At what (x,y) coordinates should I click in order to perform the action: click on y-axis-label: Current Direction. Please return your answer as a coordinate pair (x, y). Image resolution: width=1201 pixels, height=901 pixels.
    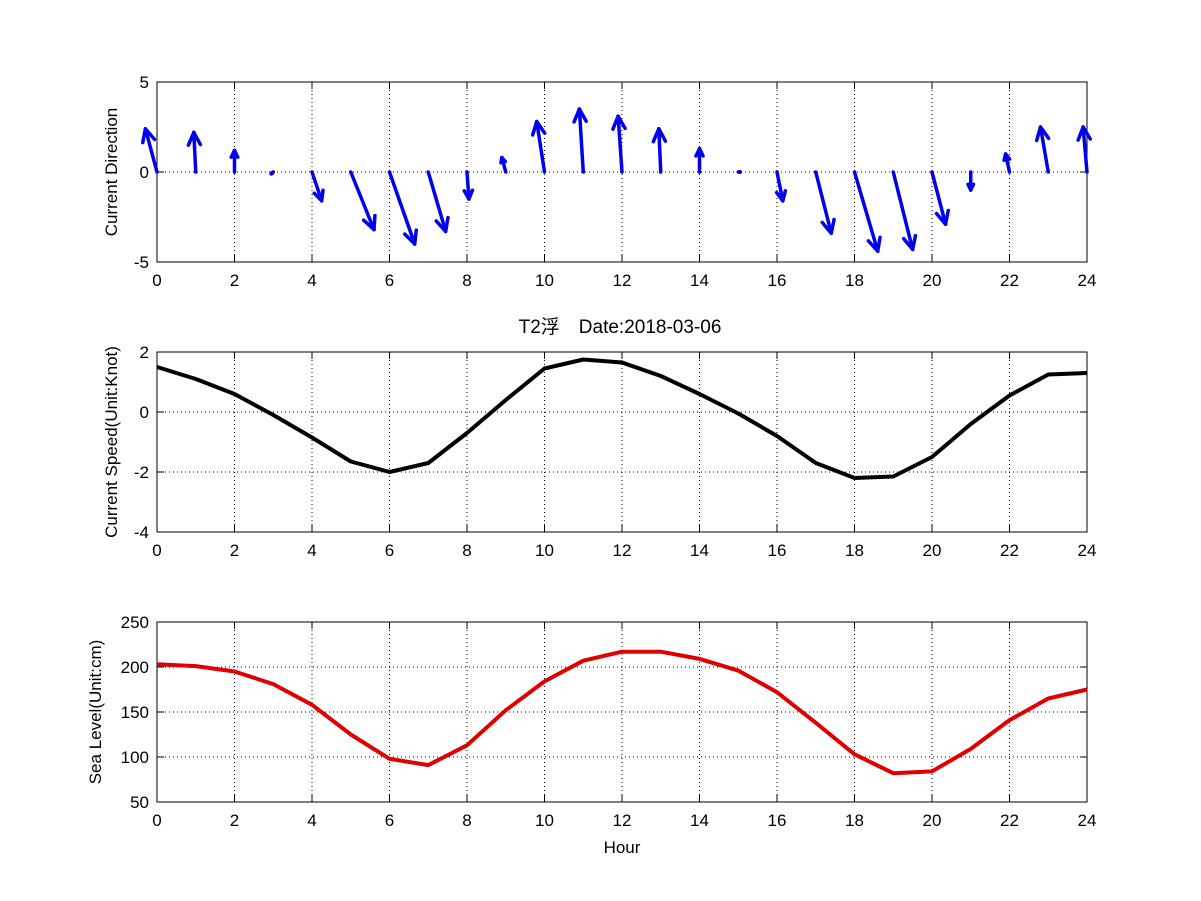
    Looking at the image, I should click on (111, 172).